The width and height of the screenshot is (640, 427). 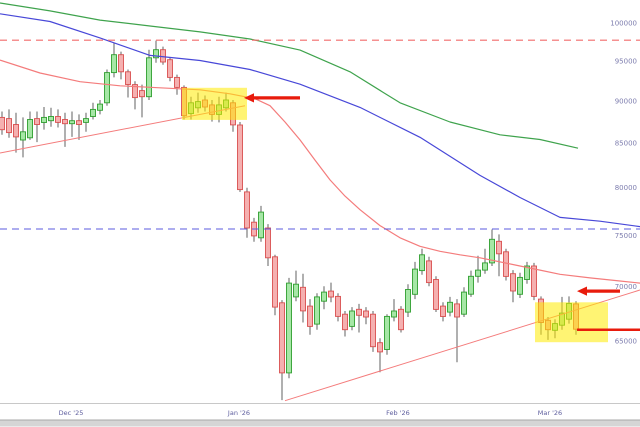 What do you see at coordinates (320, 423) in the screenshot?
I see `bottom-scrollbar` at bounding box center [320, 423].